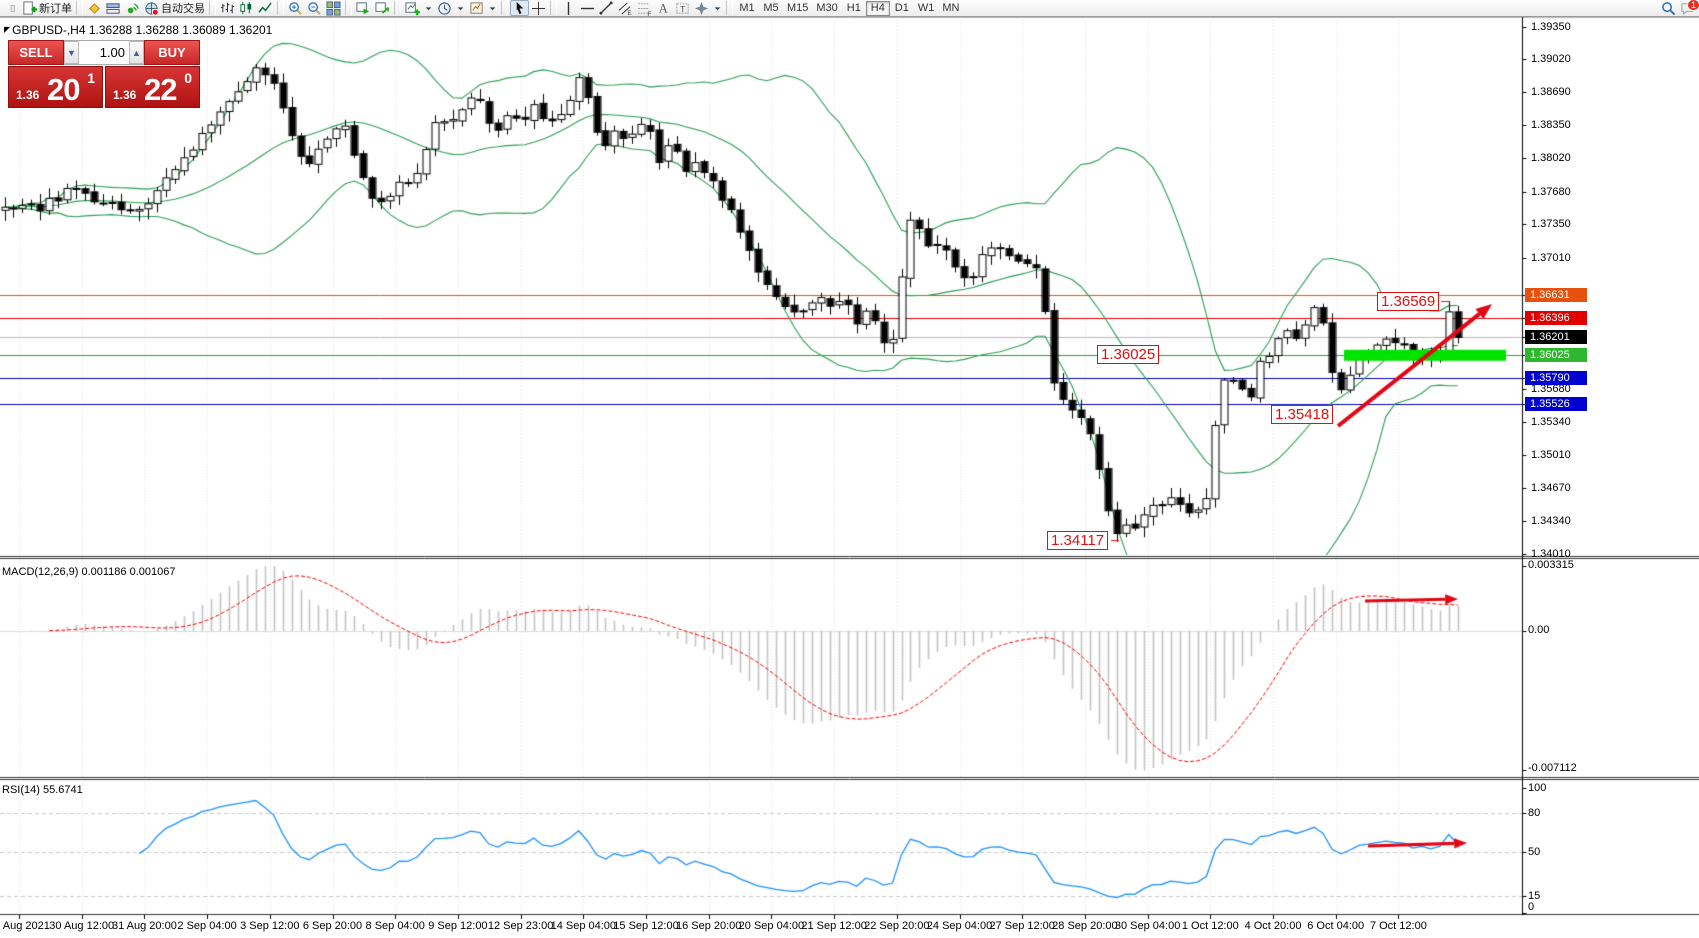 The height and width of the screenshot is (938, 1699). I want to click on sell-price-tile: 1.36 20 1, so click(55, 87).